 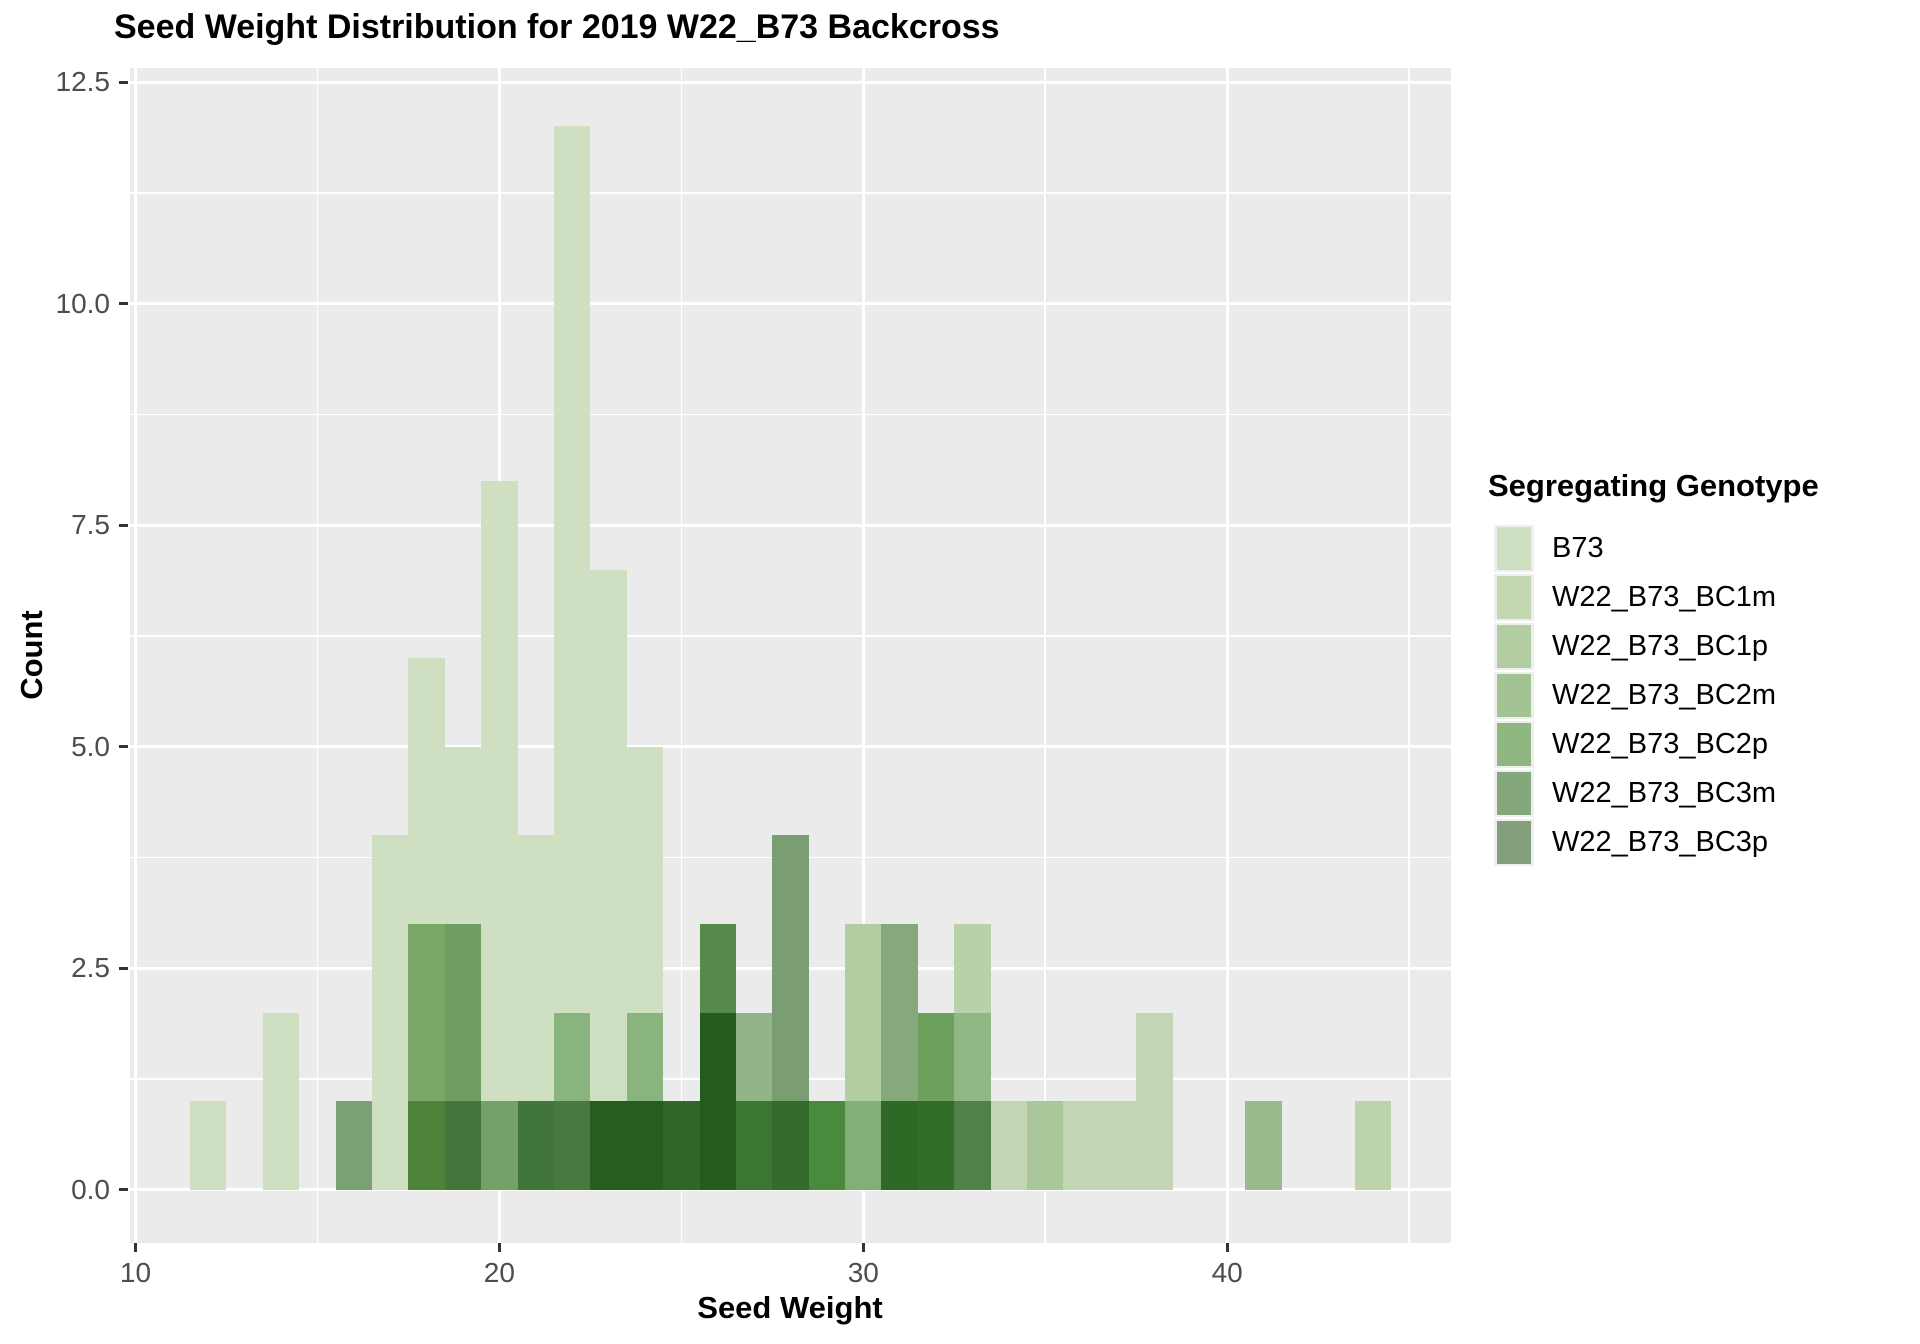 I want to click on y-tick-label: 2.5, so click(x=90, y=968).